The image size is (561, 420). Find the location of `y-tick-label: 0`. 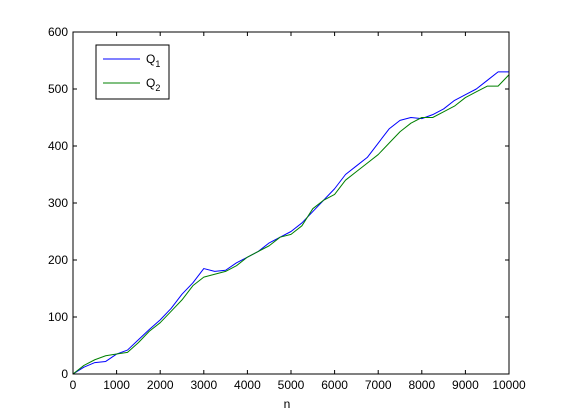

y-tick-label: 0 is located at coordinates (64, 374).